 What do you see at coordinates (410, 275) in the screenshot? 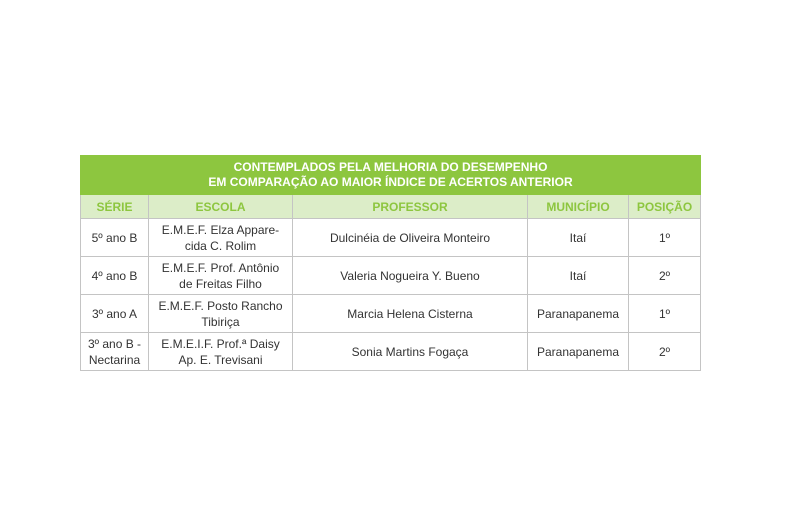
I see `professor-cell: Valeria Nogueira Y. Bueno` at bounding box center [410, 275].